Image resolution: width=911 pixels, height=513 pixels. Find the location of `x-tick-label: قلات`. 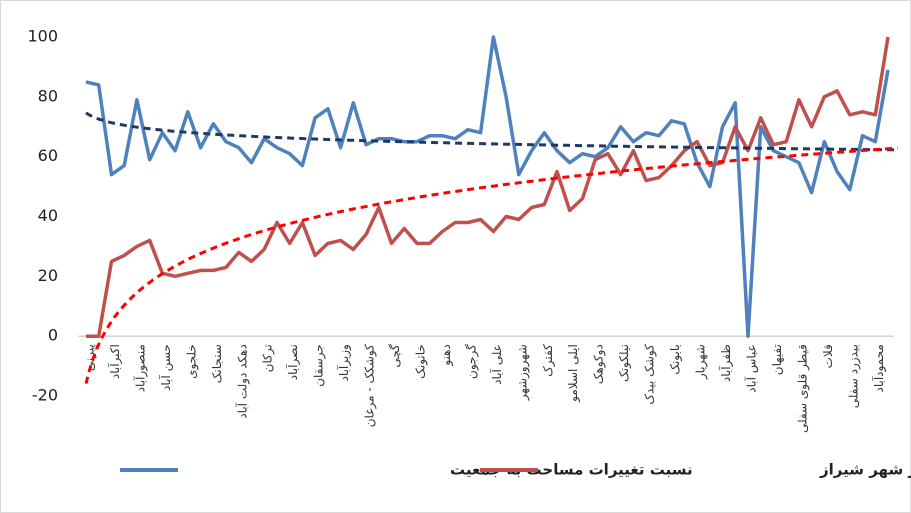

x-tick-label: قلات is located at coordinates (828, 356).